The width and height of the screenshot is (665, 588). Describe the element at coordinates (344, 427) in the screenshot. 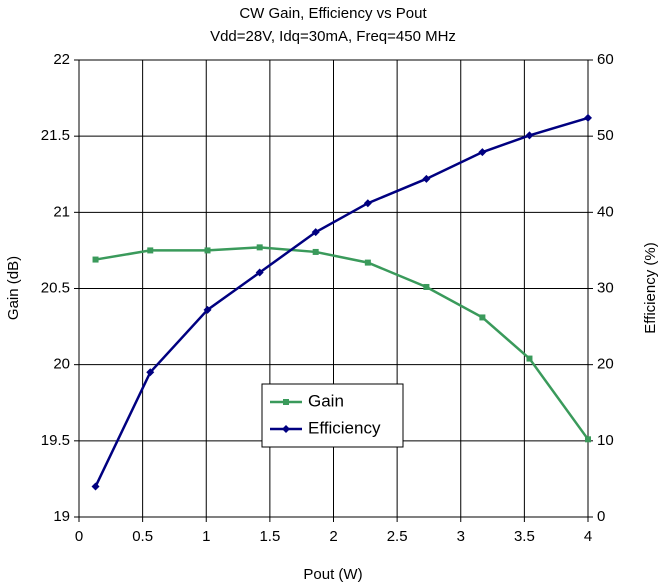

I see `legend-label: Efficiency` at that location.